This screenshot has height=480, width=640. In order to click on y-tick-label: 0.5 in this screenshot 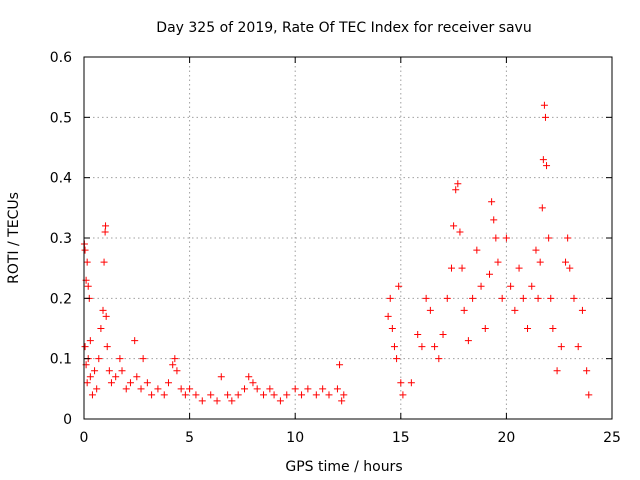, I will do `click(61, 118)`.